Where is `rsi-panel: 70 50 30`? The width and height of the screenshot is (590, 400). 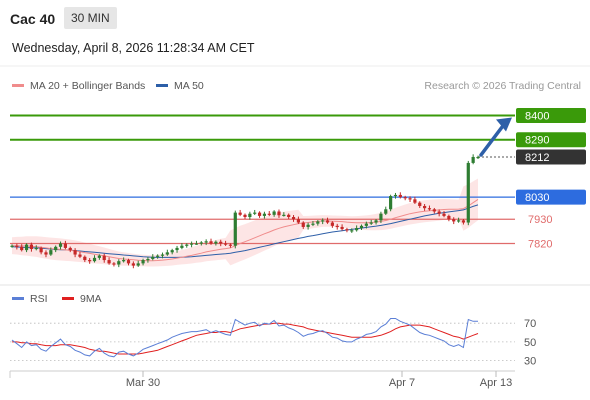 rsi-panel: 70 50 30 is located at coordinates (273, 343).